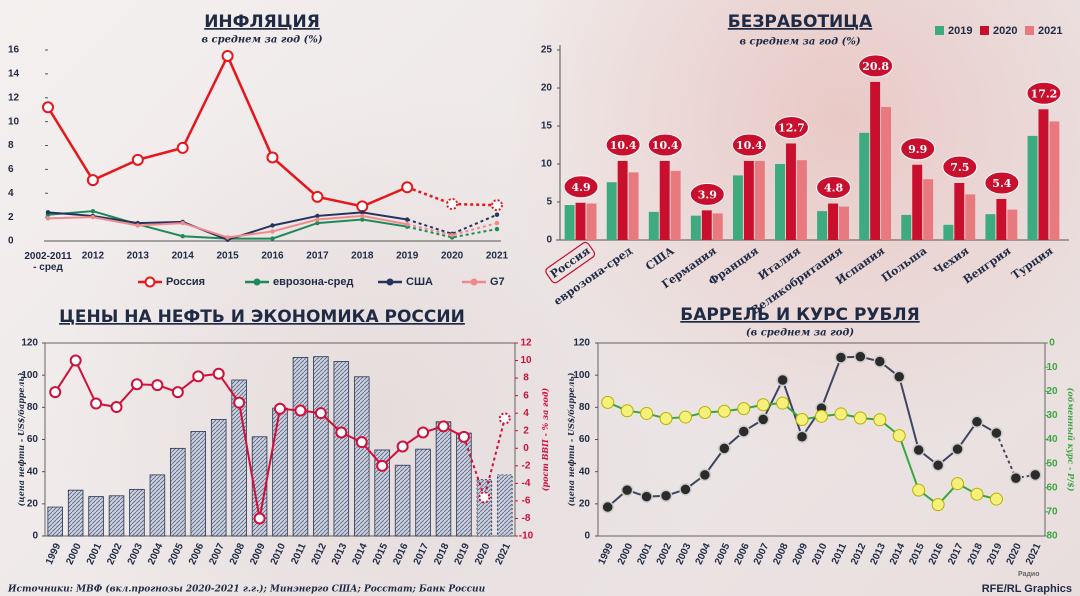 The width and height of the screenshot is (1080, 596). What do you see at coordinates (526, 430) in the screenshot?
I see `y2-tick-label: 2` at bounding box center [526, 430].